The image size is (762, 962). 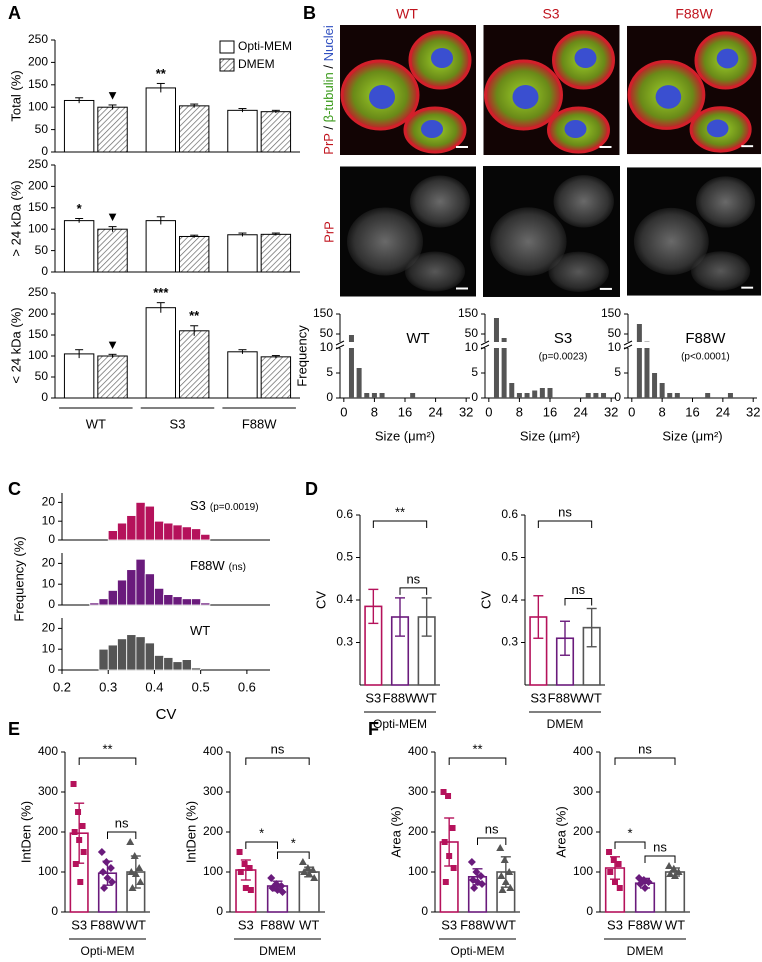 What do you see at coordinates (38, 164) in the screenshot?
I see `y-tick-label: 250` at bounding box center [38, 164].